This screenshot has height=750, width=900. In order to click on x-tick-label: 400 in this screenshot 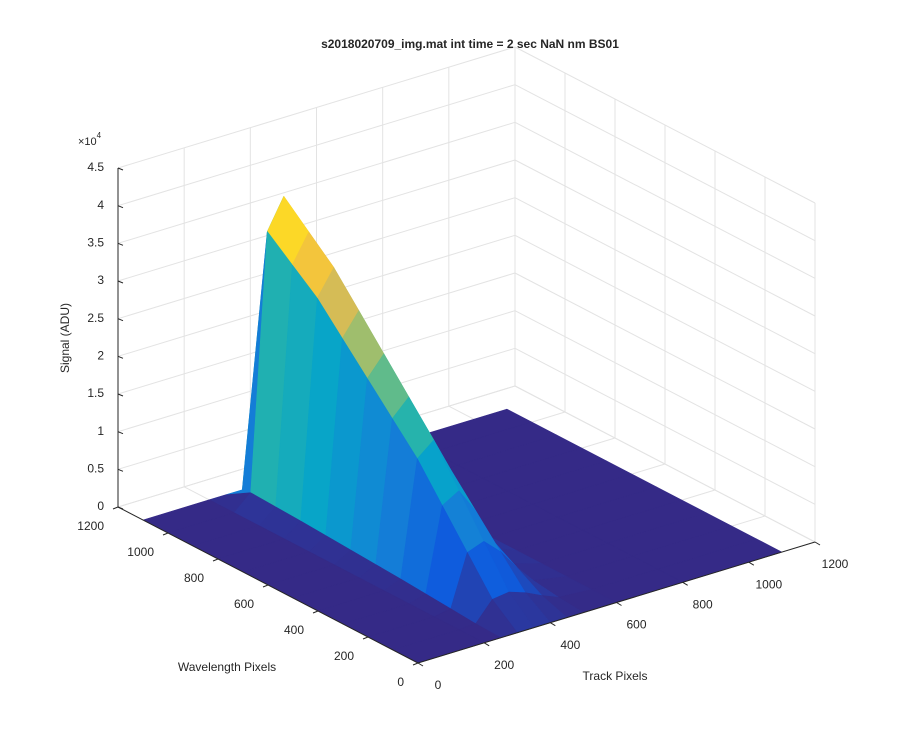, I will do `click(570, 645)`.